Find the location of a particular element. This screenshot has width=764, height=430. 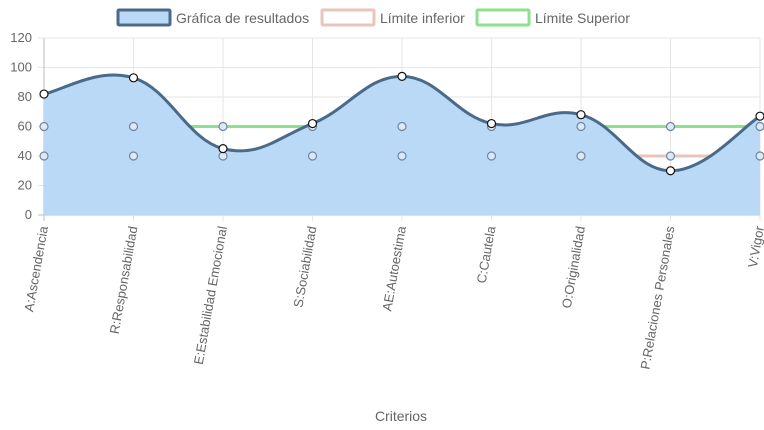

x-tick-label: C:Cautela is located at coordinates (486, 254).